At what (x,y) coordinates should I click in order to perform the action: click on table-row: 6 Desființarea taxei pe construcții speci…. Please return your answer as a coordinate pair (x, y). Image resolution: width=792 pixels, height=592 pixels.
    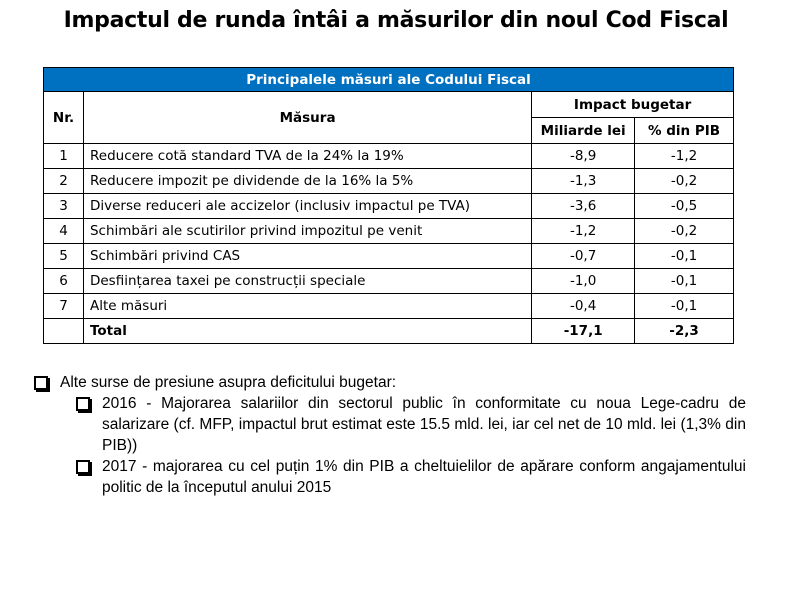
    Looking at the image, I should click on (388, 281).